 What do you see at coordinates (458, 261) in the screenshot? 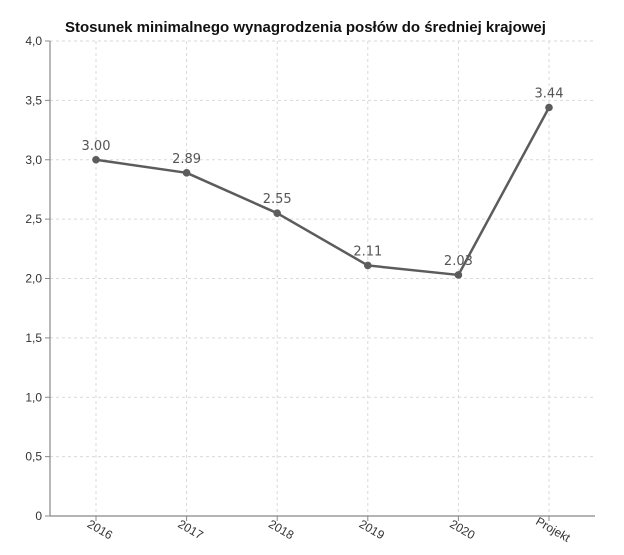
I see `data-label: 2.03` at bounding box center [458, 261].